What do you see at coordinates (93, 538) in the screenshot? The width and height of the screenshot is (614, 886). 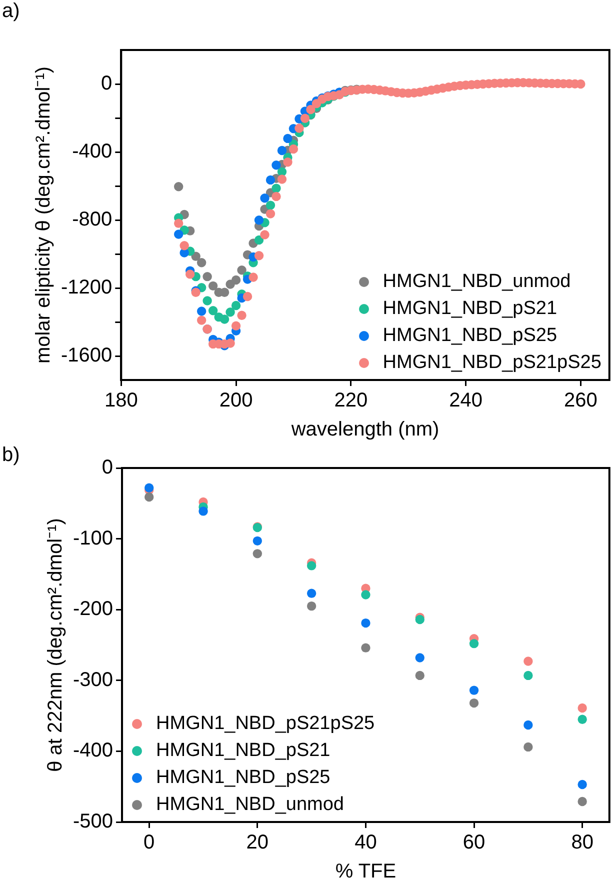 I see `y-tick-label: -100` at bounding box center [93, 538].